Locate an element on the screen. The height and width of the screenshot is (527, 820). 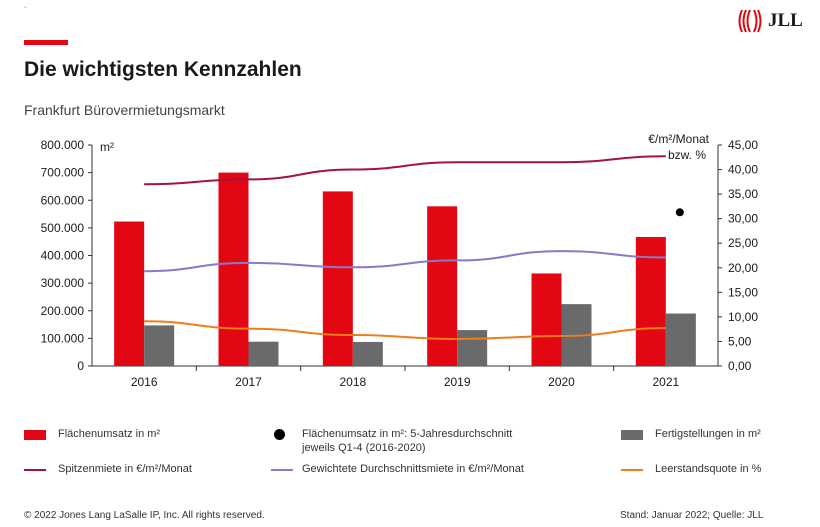
bar-fertigstellungen-2021 is located at coordinates (680, 339).